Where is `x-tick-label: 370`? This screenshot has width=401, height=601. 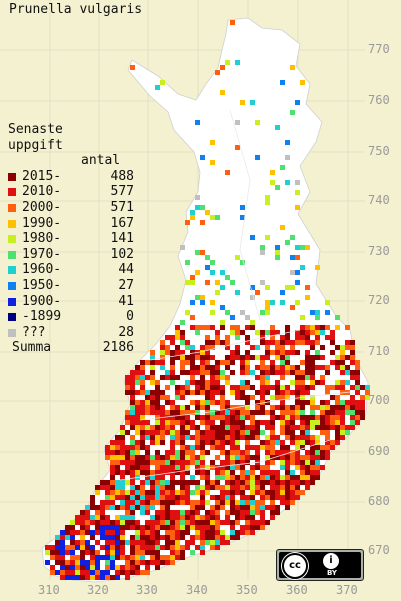 x-tick-label: 370 is located at coordinates (347, 590).